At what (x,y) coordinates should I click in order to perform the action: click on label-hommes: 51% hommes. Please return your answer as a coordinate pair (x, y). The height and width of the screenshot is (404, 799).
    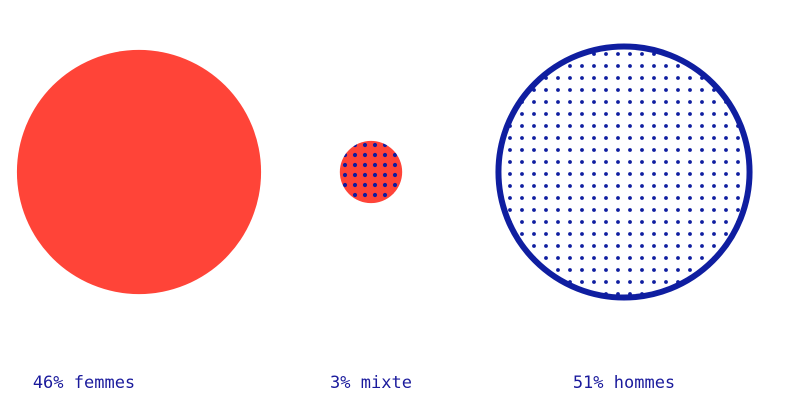
    Looking at the image, I should click on (624, 383).